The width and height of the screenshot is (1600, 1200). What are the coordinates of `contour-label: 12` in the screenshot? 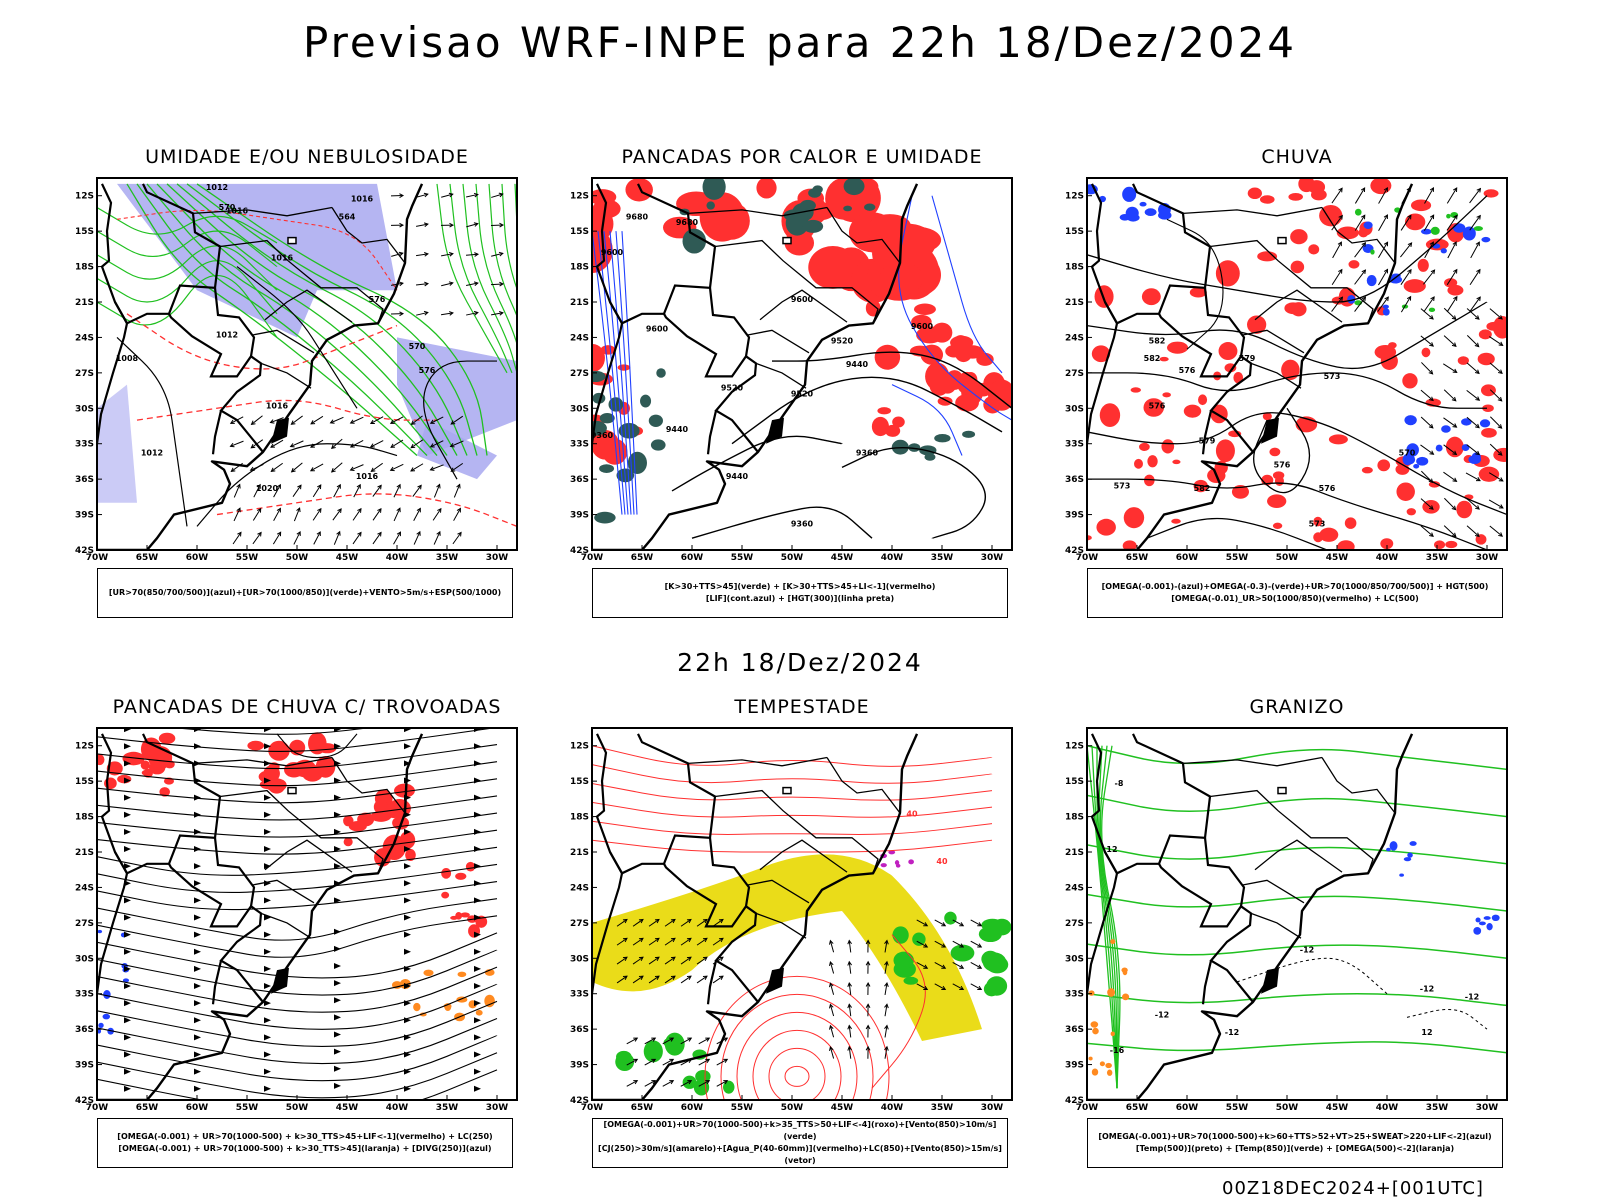 It's located at (1111, 849).